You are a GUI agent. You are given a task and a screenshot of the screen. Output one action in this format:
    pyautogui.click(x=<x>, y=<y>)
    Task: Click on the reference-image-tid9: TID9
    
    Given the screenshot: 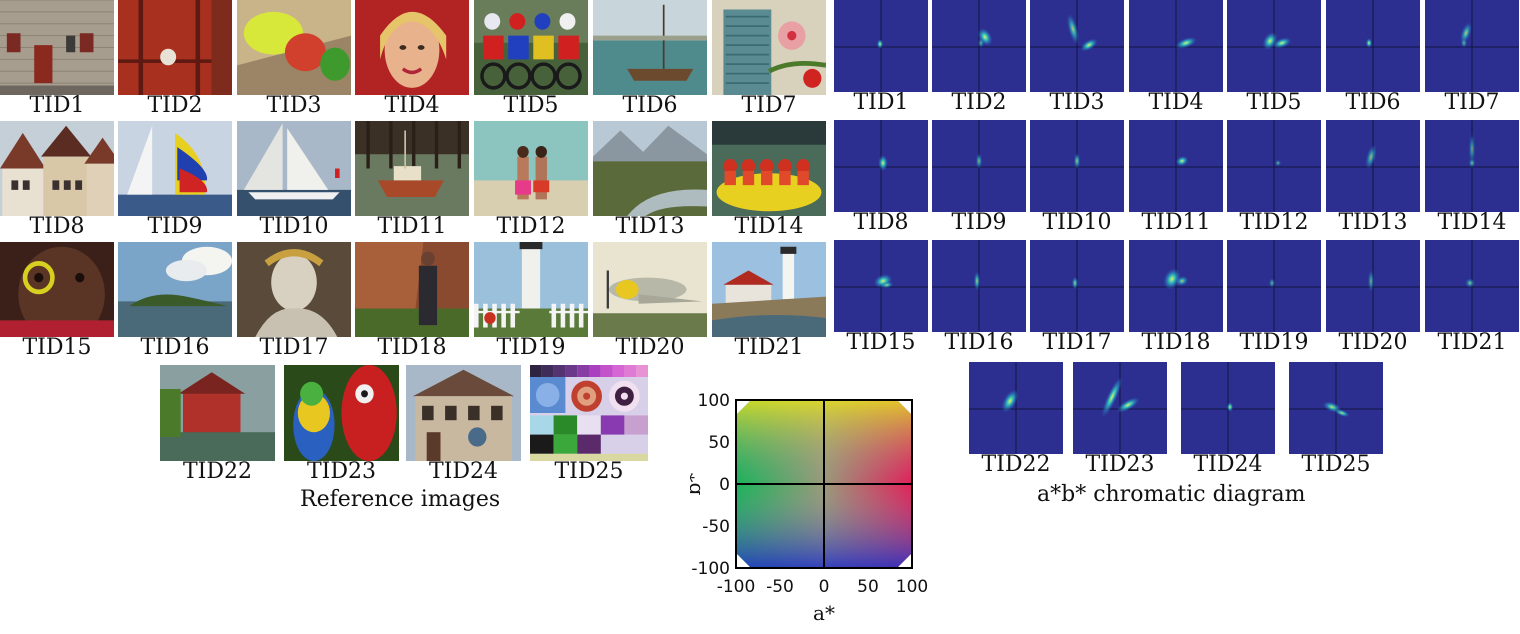 What is the action you would take?
    pyautogui.click(x=175, y=181)
    